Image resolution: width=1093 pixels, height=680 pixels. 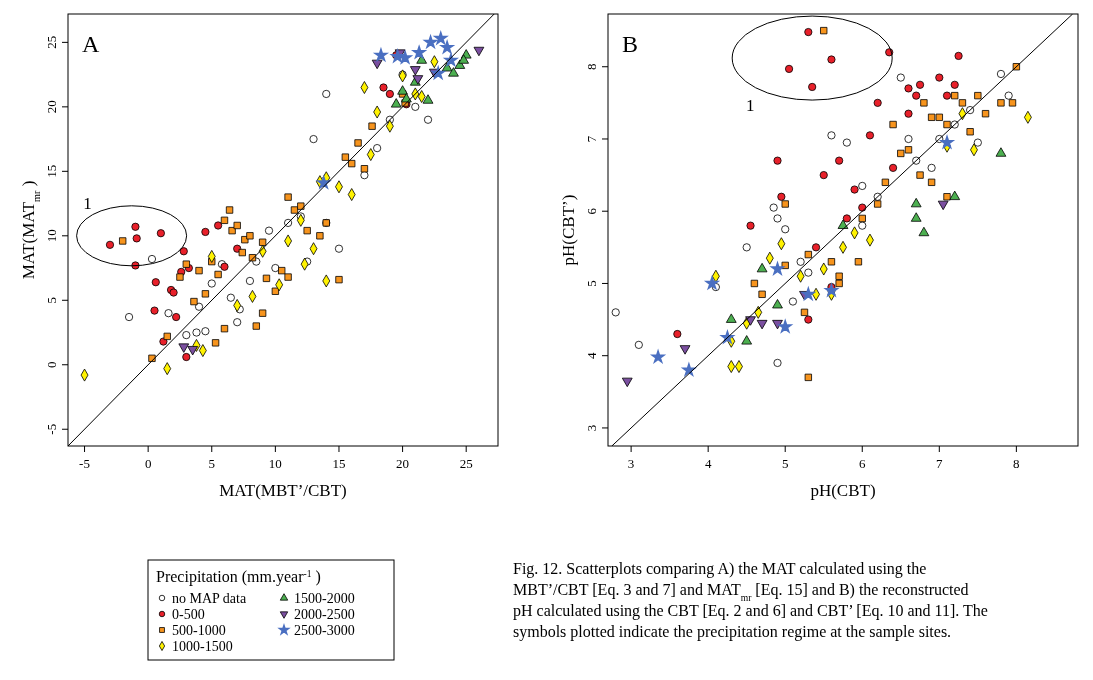 What do you see at coordinates (940, 463) in the screenshot?
I see `x-tick-label: 7` at bounding box center [940, 463].